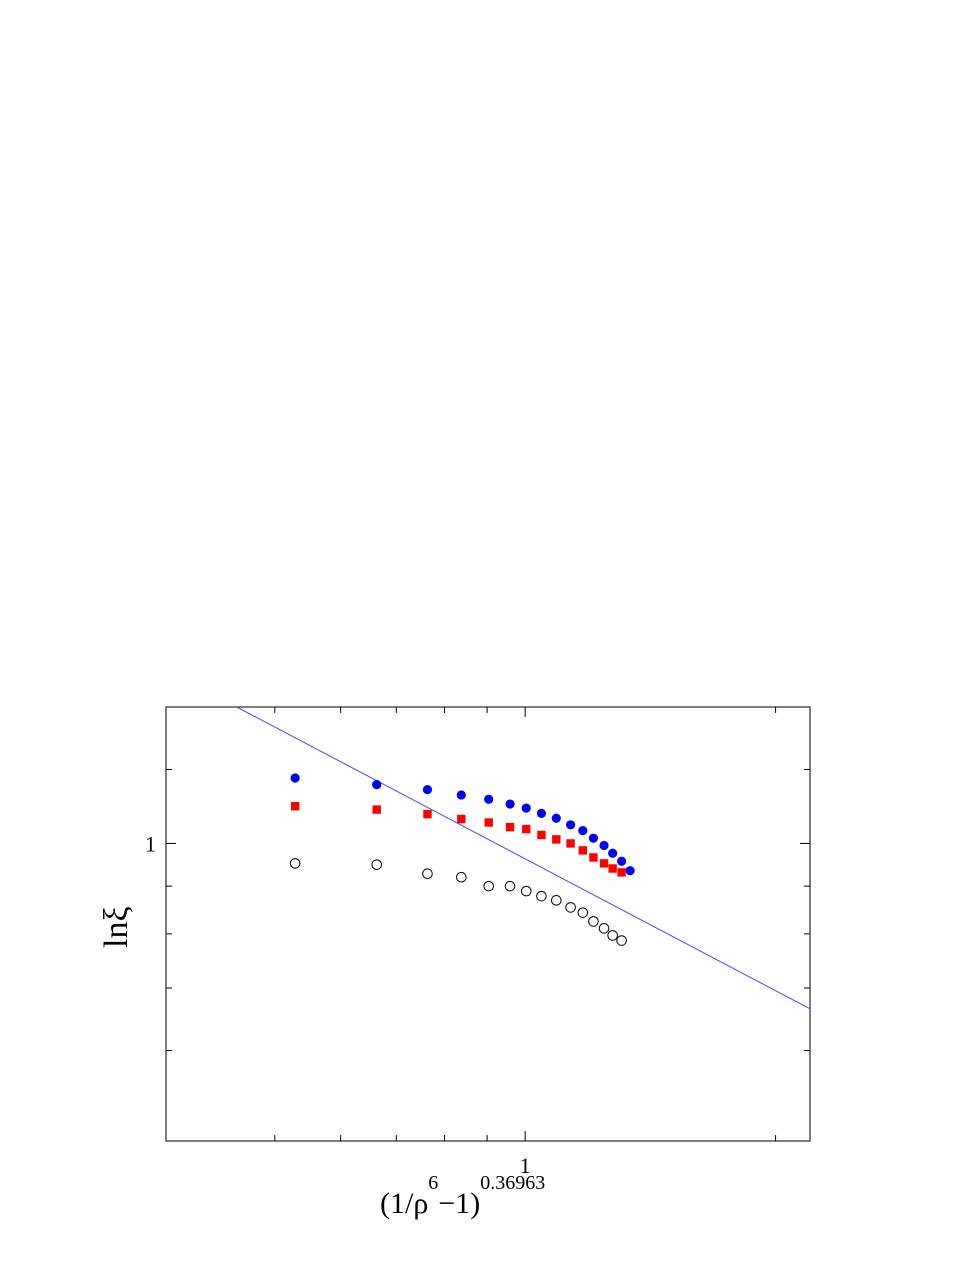  I want to click on tick-labels: 11, so click(338, 1004).